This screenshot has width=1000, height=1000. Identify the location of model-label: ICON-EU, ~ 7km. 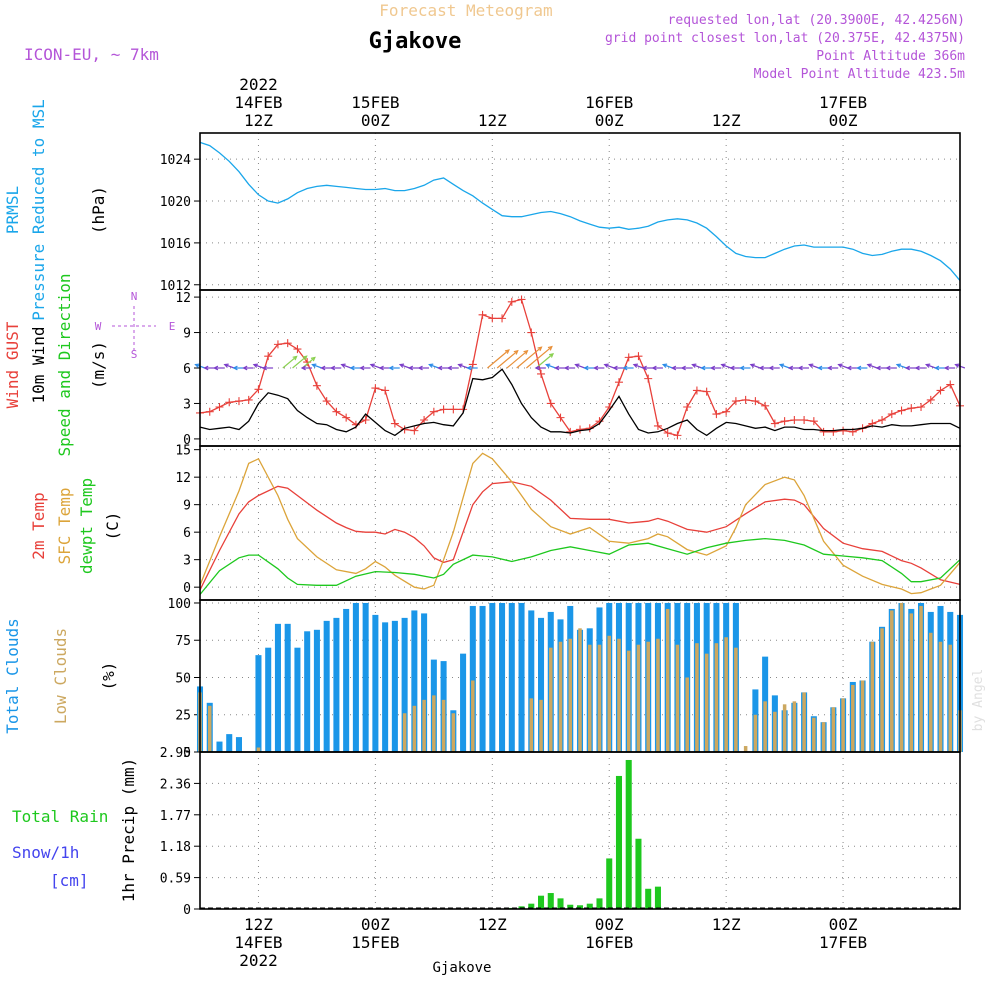
(91, 54).